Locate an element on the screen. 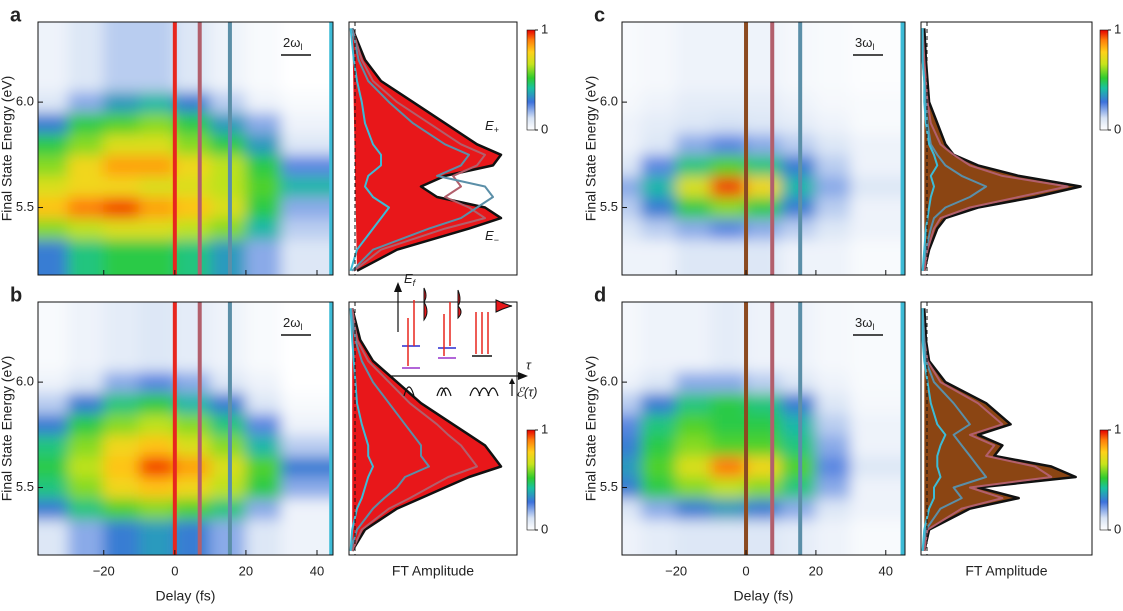 The image size is (1123, 611). y-tick-label: 5.5 is located at coordinates (609, 486).